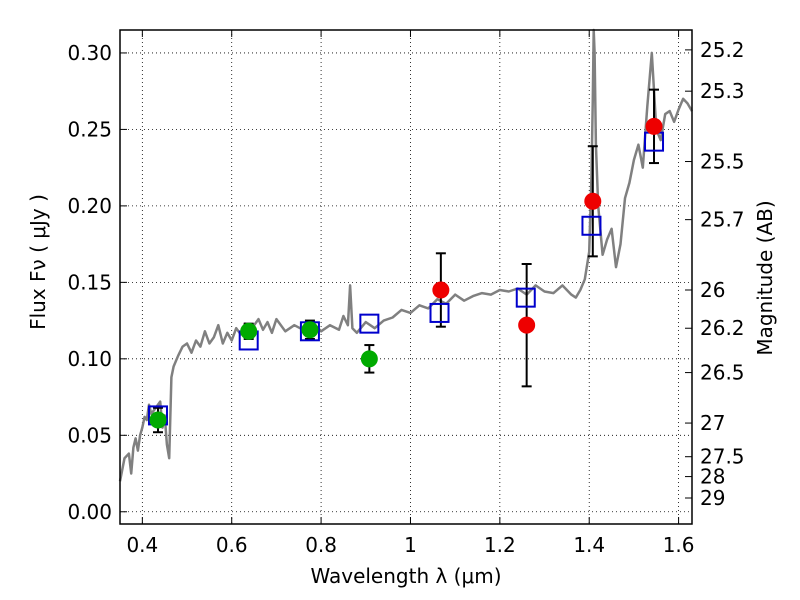  I want to click on right-tick-label: 27.5, so click(722, 457).